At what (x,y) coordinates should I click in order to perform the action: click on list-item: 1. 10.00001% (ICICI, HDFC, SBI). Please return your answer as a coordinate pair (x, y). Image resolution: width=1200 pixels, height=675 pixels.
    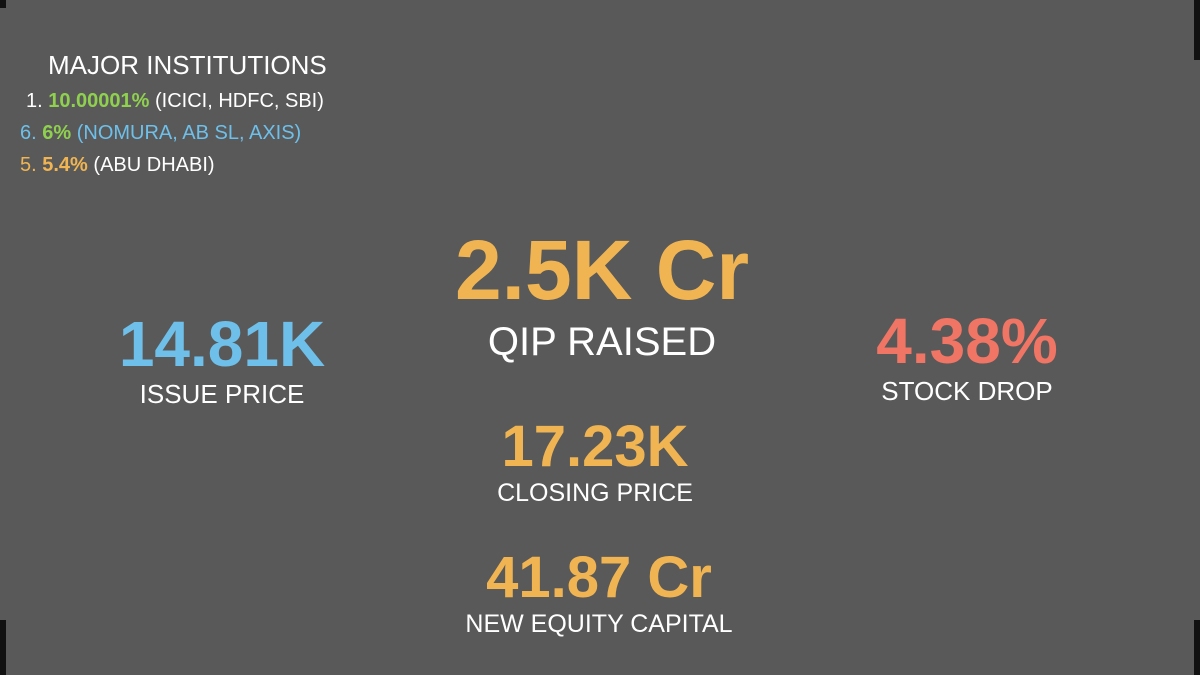
    Looking at the image, I should click on (175, 101).